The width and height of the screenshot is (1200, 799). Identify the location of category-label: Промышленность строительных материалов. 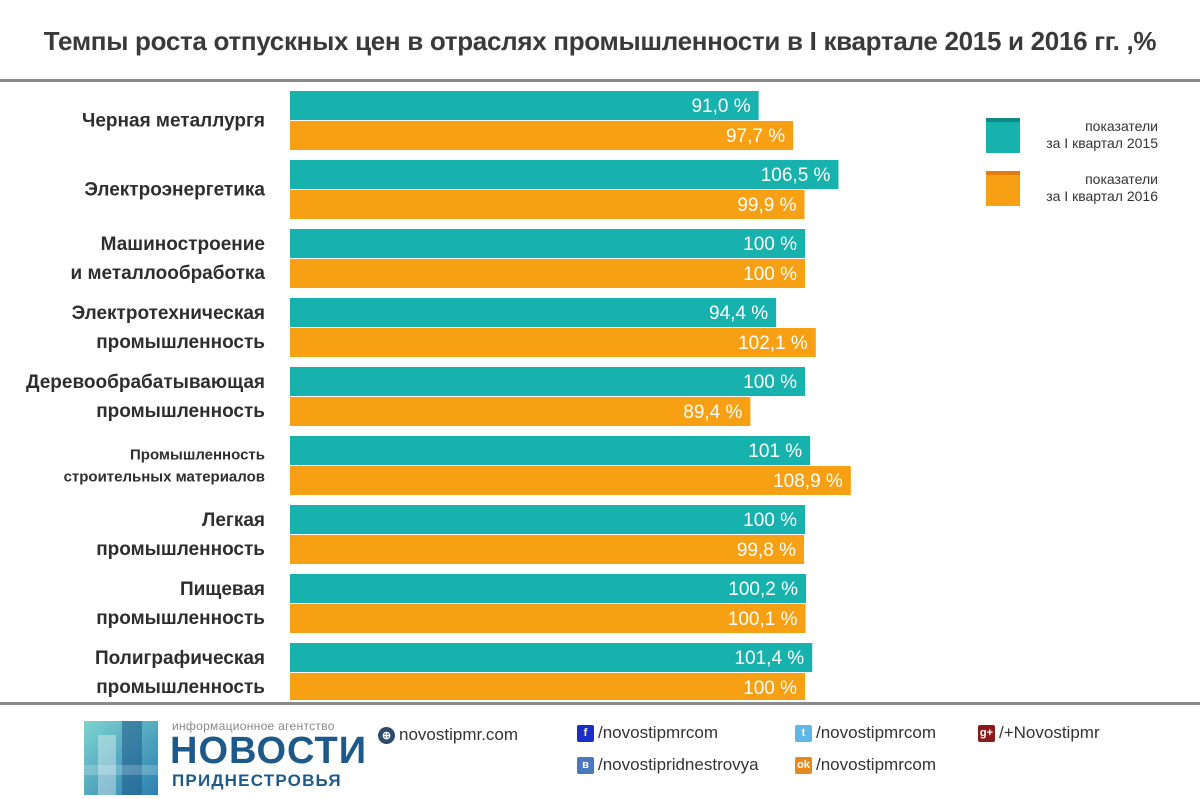
(164, 465).